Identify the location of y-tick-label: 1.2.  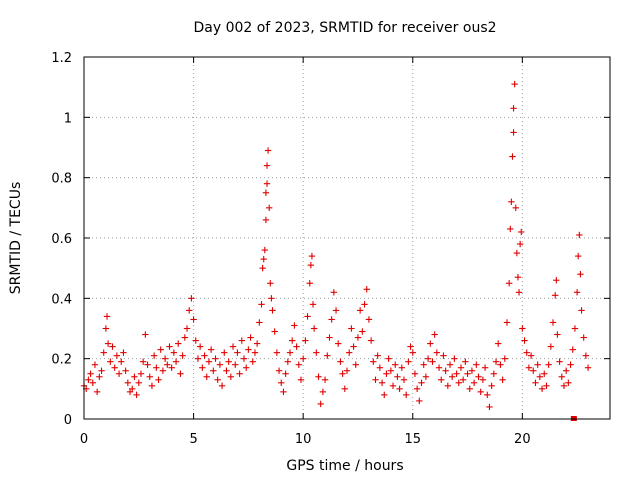
(61, 58).